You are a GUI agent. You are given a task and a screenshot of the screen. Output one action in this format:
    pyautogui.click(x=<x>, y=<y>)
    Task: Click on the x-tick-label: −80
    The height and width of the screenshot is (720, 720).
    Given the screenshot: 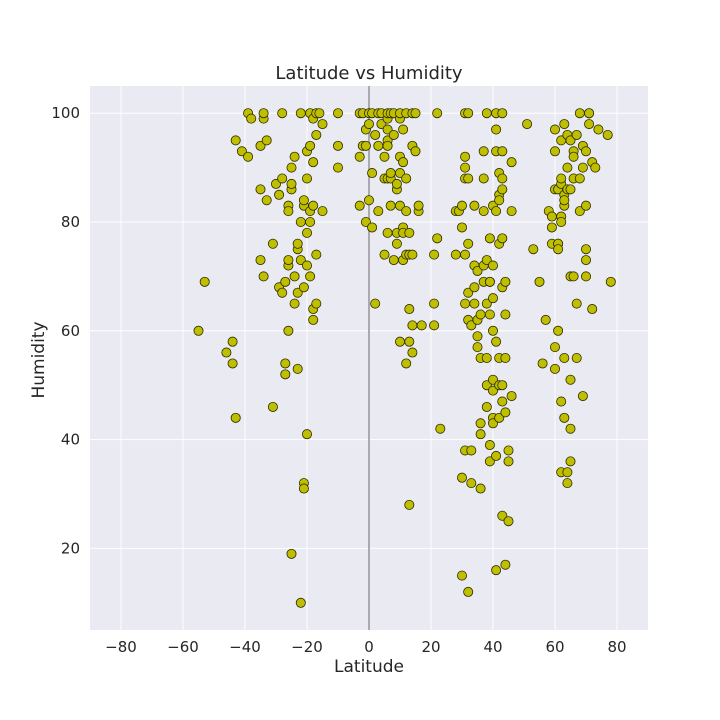 What is the action you would take?
    pyautogui.click(x=121, y=647)
    